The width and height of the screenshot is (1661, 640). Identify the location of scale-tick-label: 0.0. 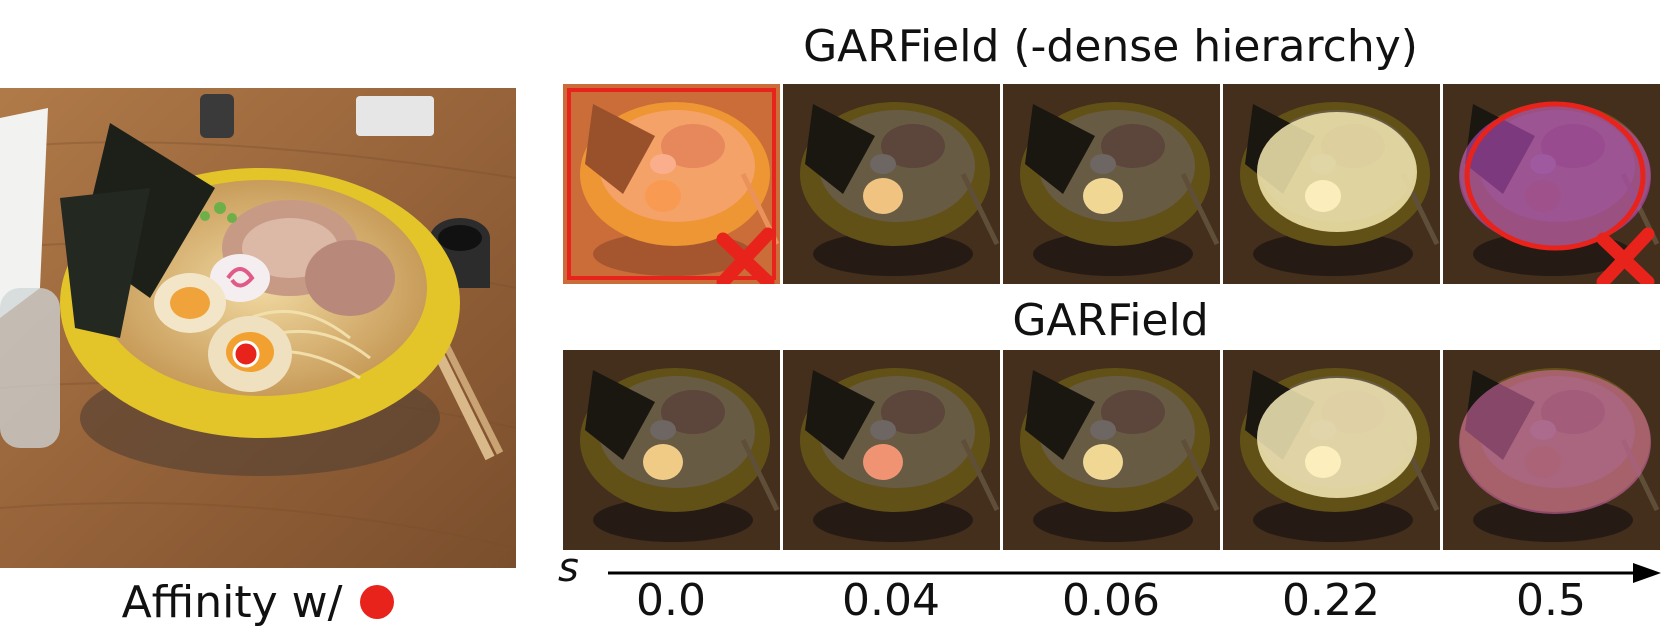
(671, 600).